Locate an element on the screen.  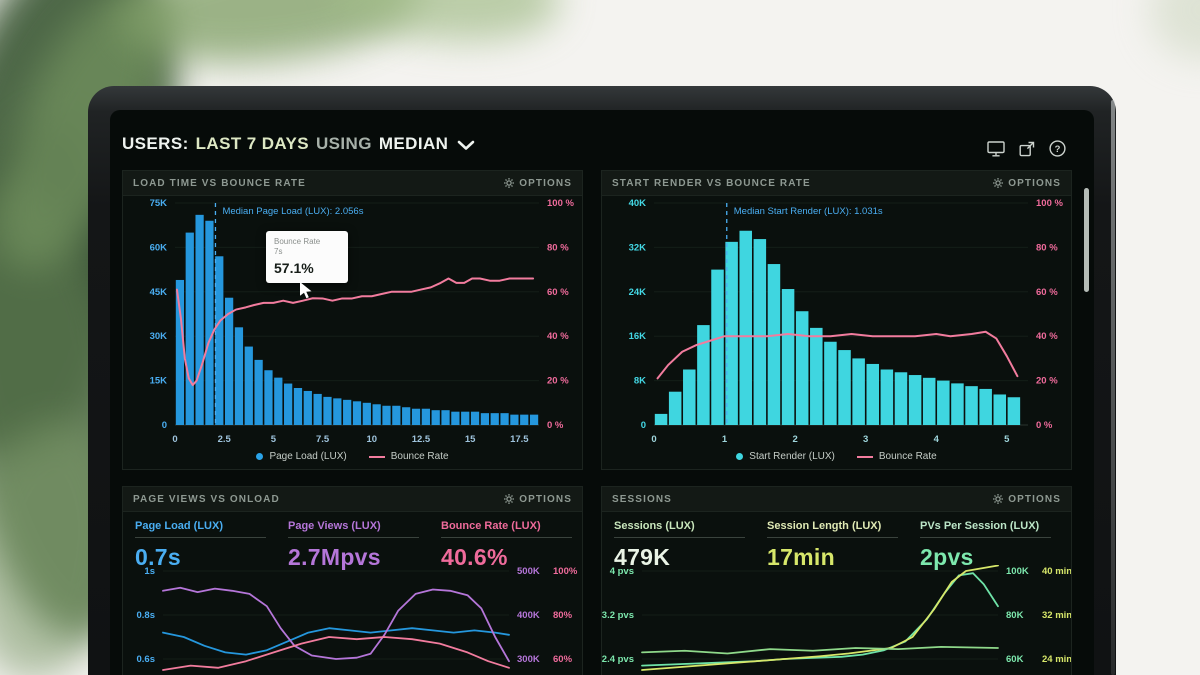
metric-page-load: Page Load (LUX) 0.7s is located at coordinates (200, 545).